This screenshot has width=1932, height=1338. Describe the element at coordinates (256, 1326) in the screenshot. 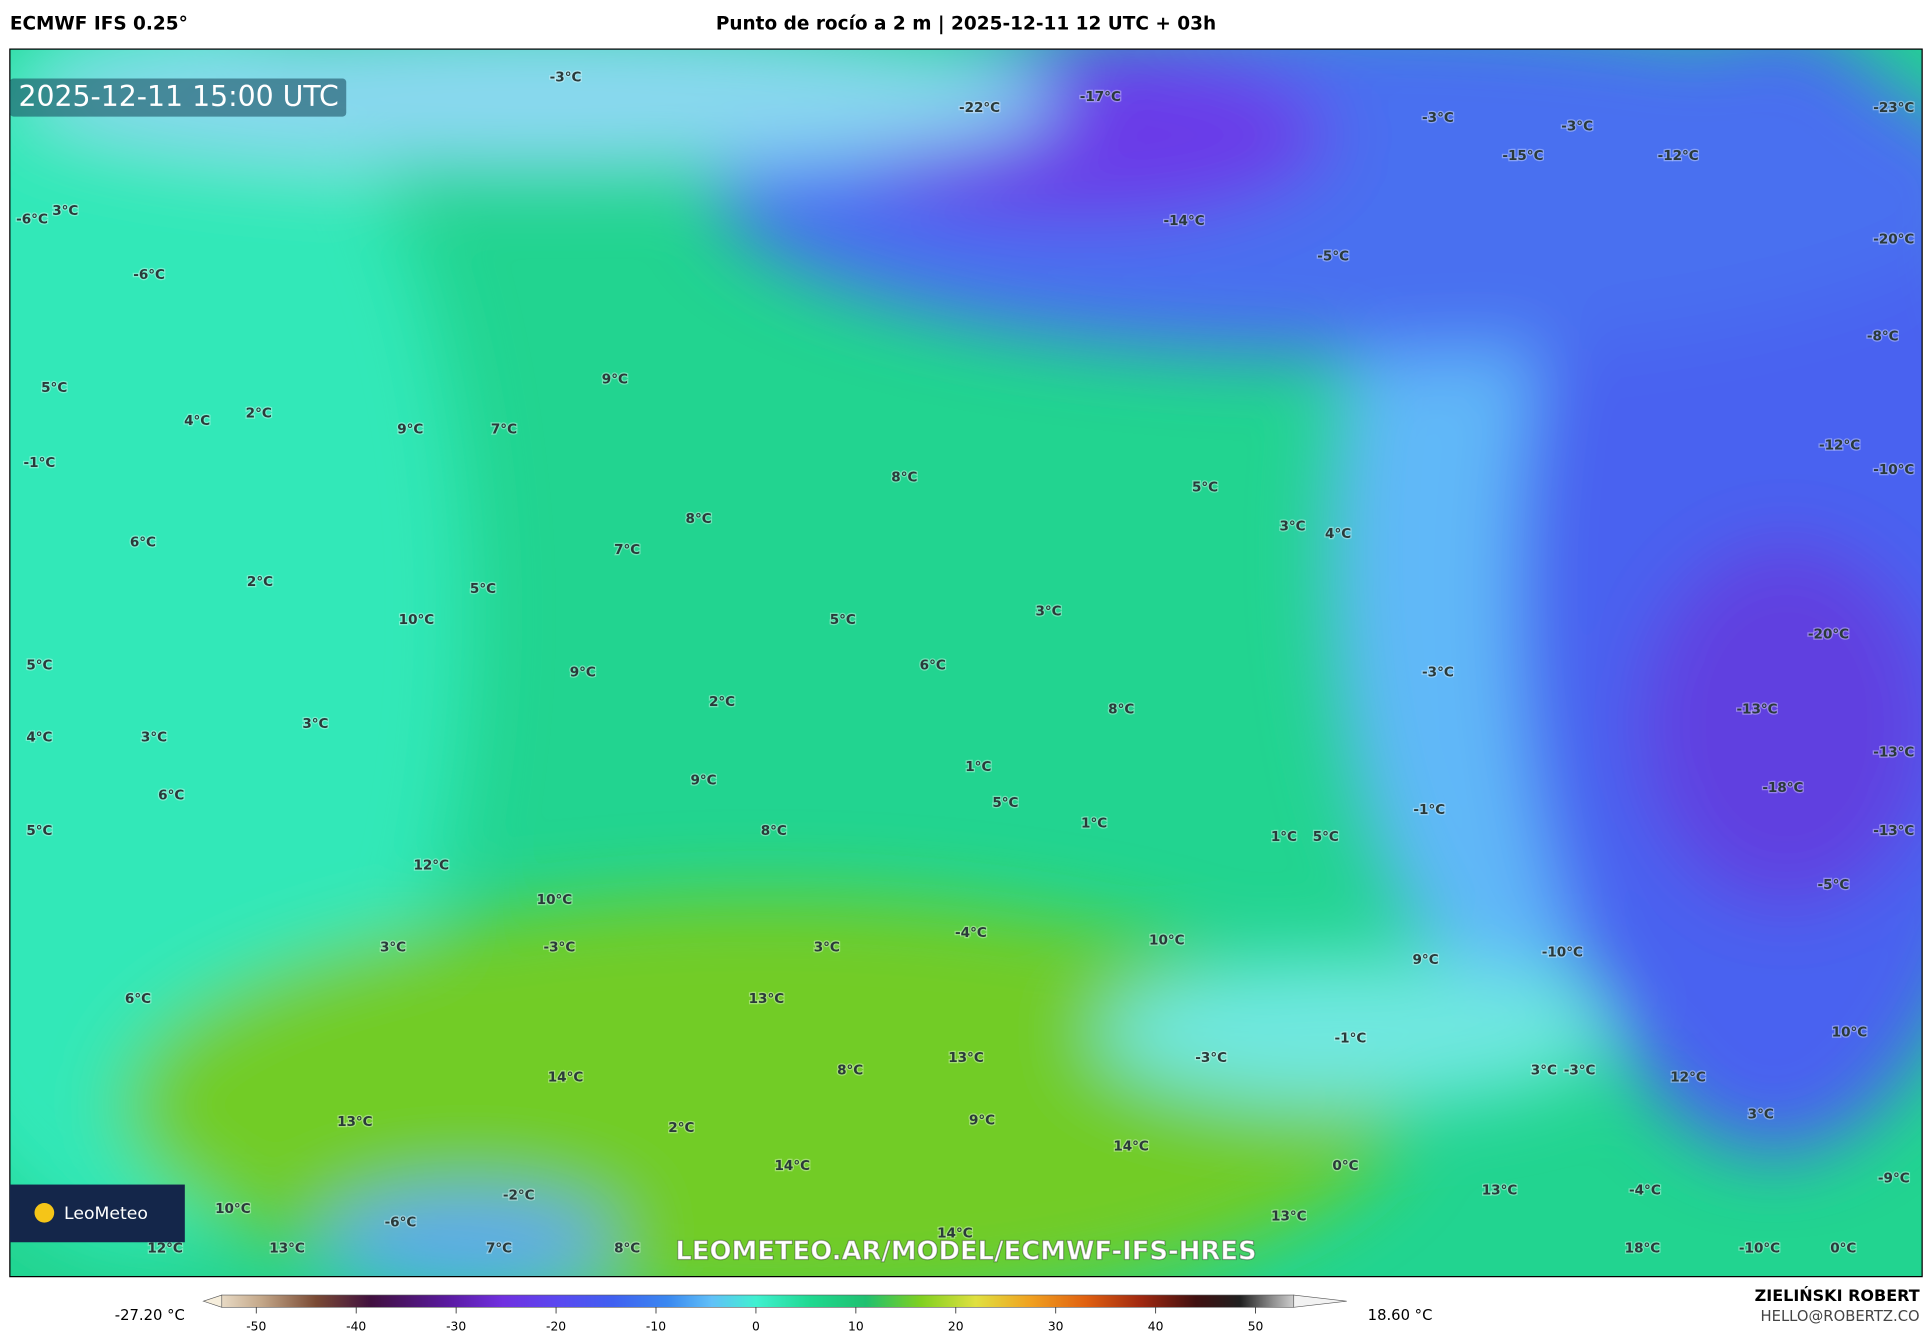

I see `colorbar-tick-label: -50` at that location.